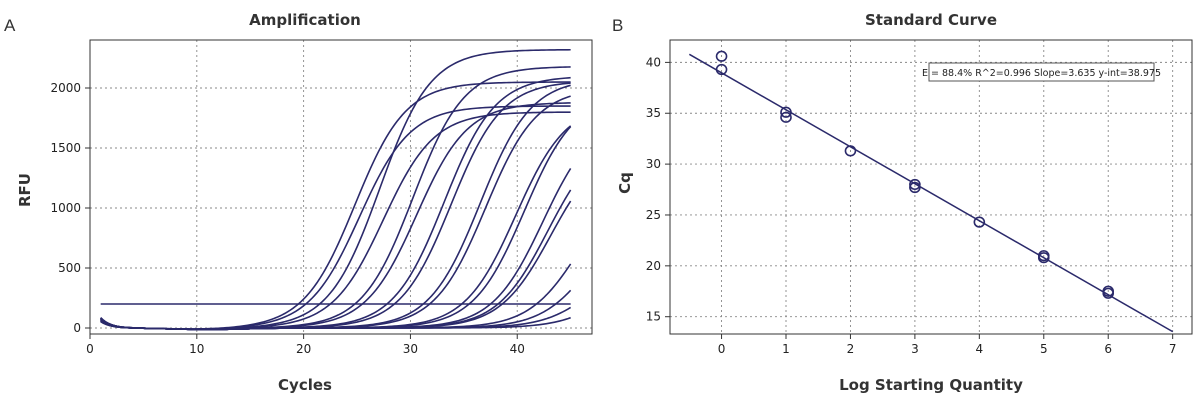 This screenshot has width=1200, height=400. I want to click on y-tick-label: 1000, so click(65, 208).